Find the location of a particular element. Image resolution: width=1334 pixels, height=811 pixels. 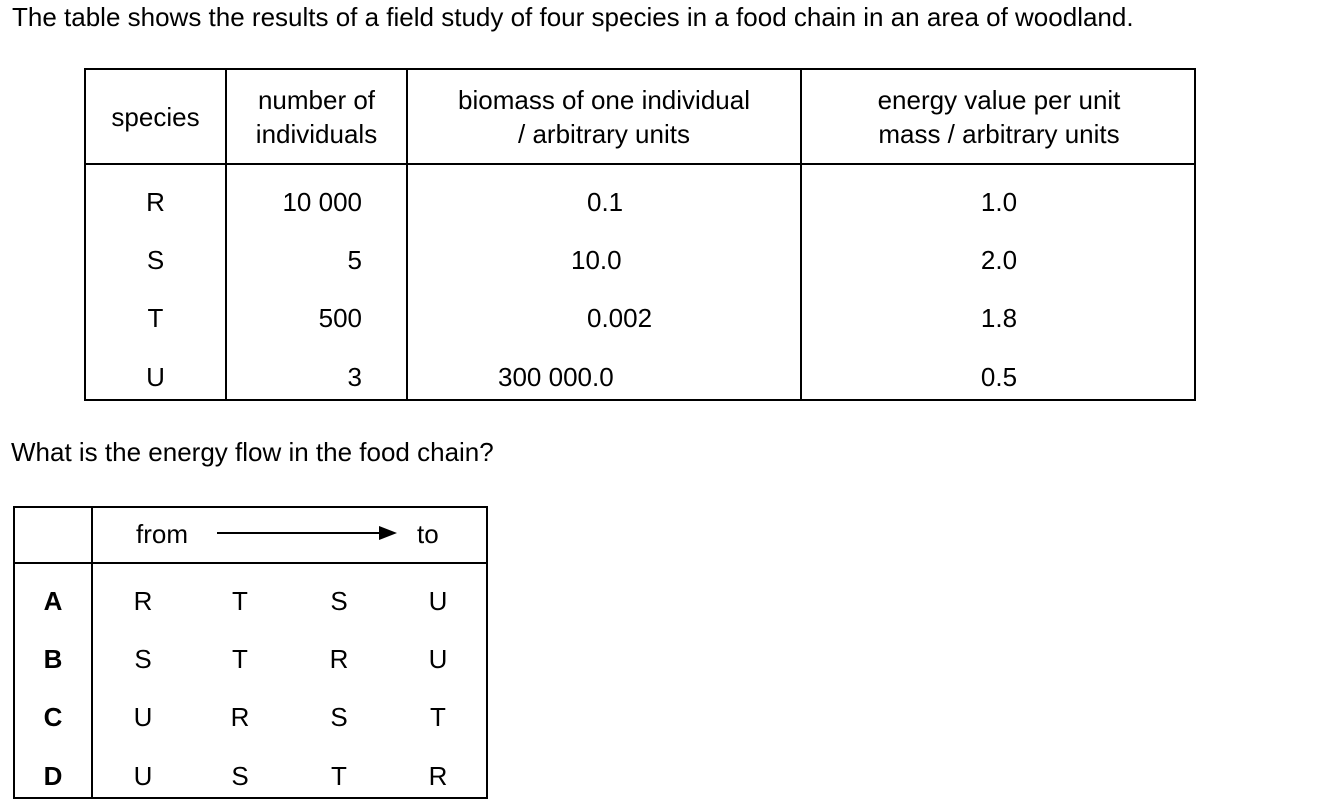

from-label: from is located at coordinates (162, 534).